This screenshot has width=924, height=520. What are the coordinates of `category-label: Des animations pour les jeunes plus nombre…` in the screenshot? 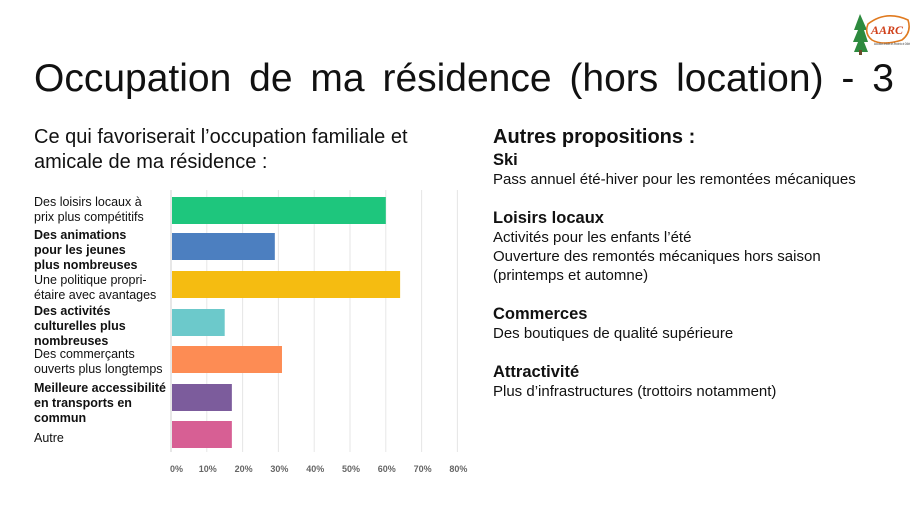 It's located at (104, 250).